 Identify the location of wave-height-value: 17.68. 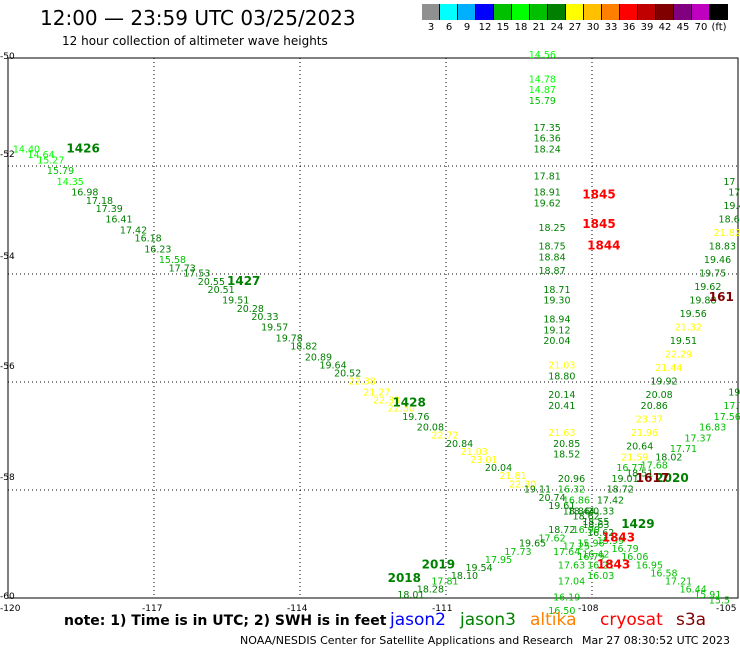
(654, 465).